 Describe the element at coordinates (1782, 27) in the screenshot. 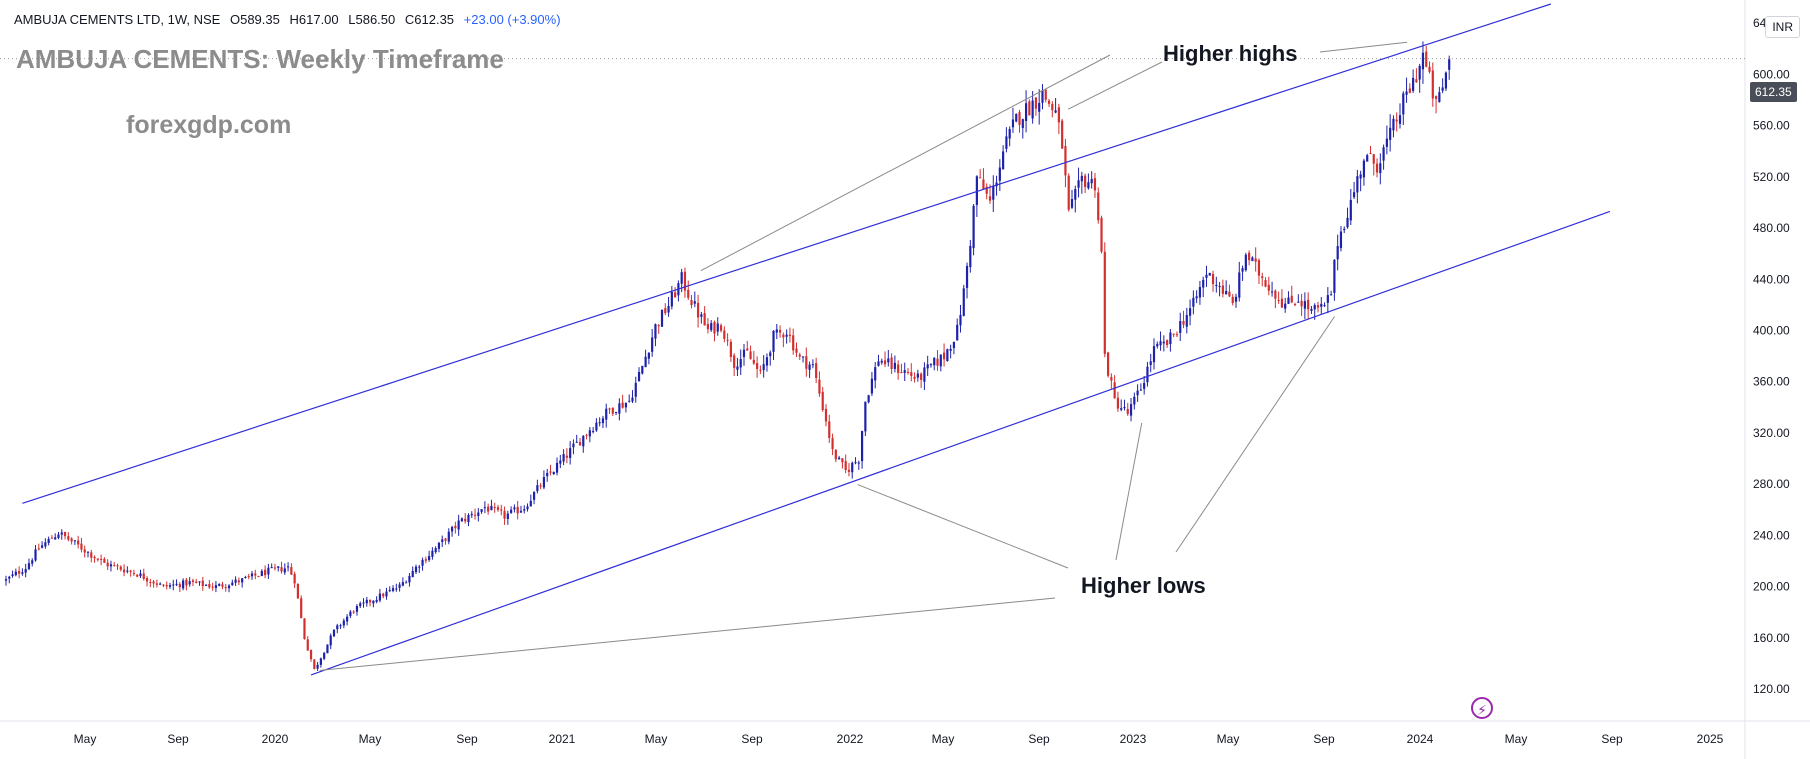

I see `currency-button: INR` at that location.